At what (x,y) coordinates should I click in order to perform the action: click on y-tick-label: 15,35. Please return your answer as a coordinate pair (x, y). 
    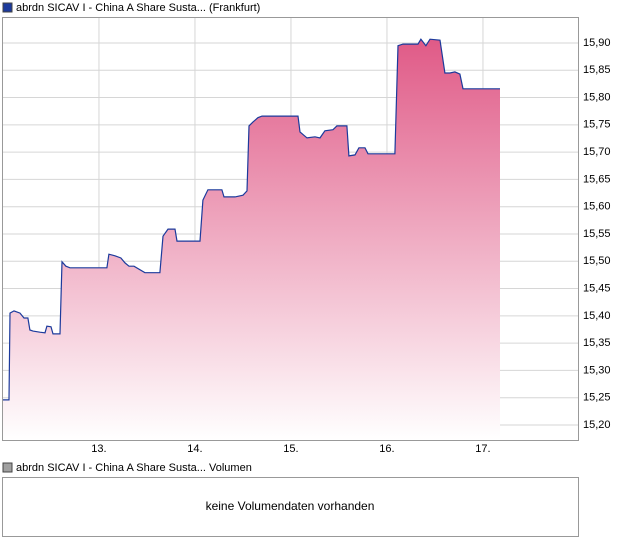
    Looking at the image, I should click on (597, 343).